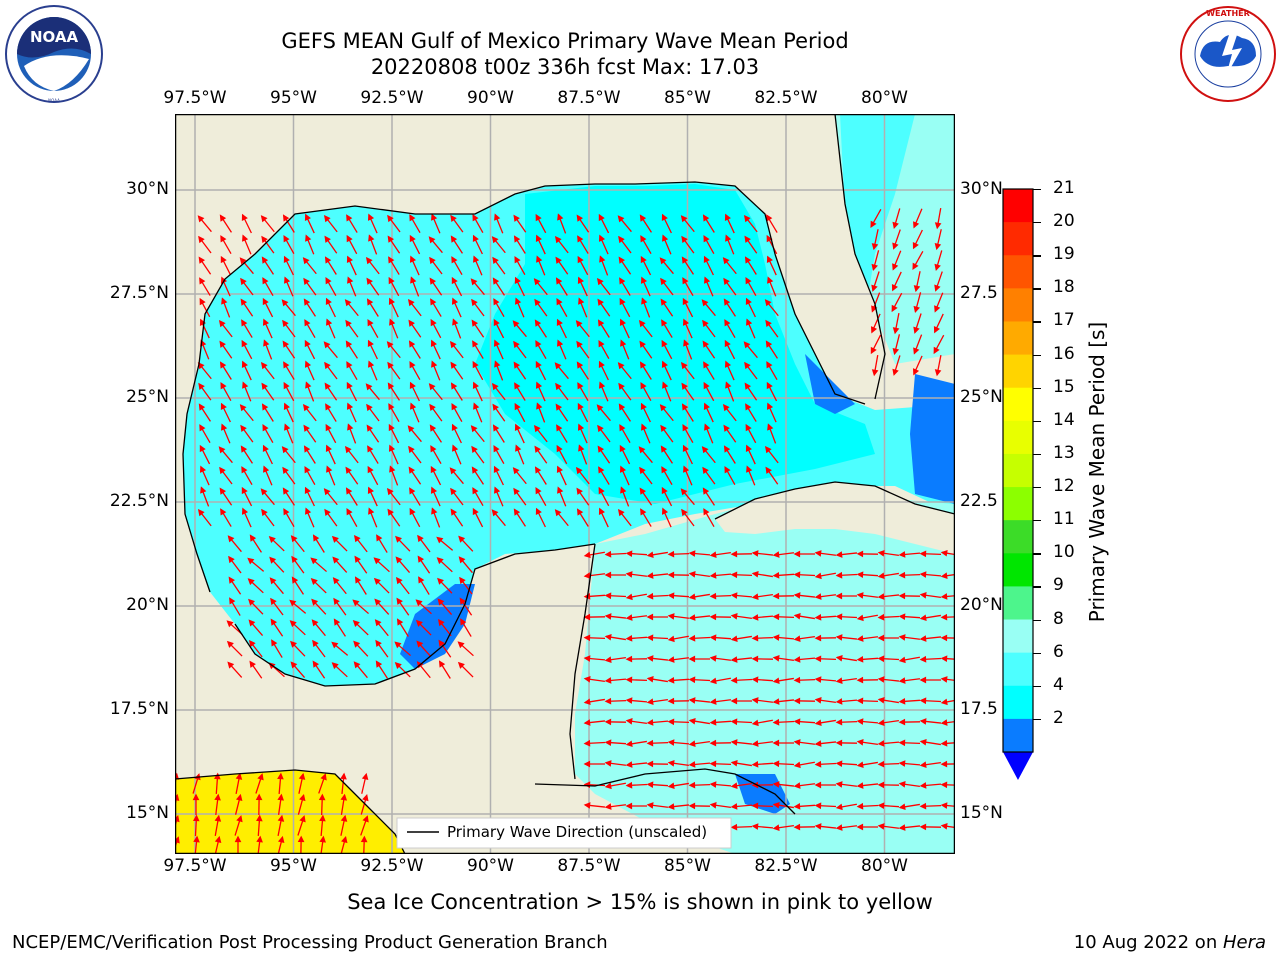 The height and width of the screenshot is (960, 1280). I want to click on lat-tick-label-right: 20°N, so click(981, 605).